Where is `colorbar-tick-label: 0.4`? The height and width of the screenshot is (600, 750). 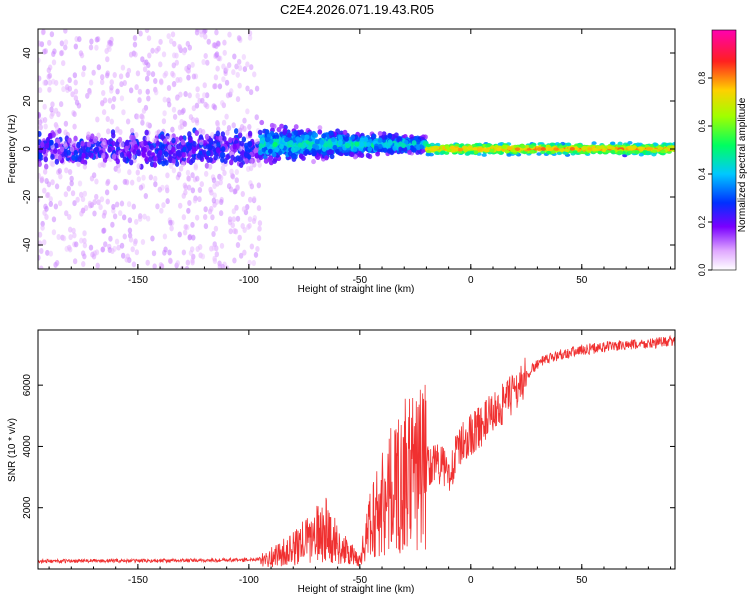
colorbar-tick-label: 0.4 is located at coordinates (702, 174).